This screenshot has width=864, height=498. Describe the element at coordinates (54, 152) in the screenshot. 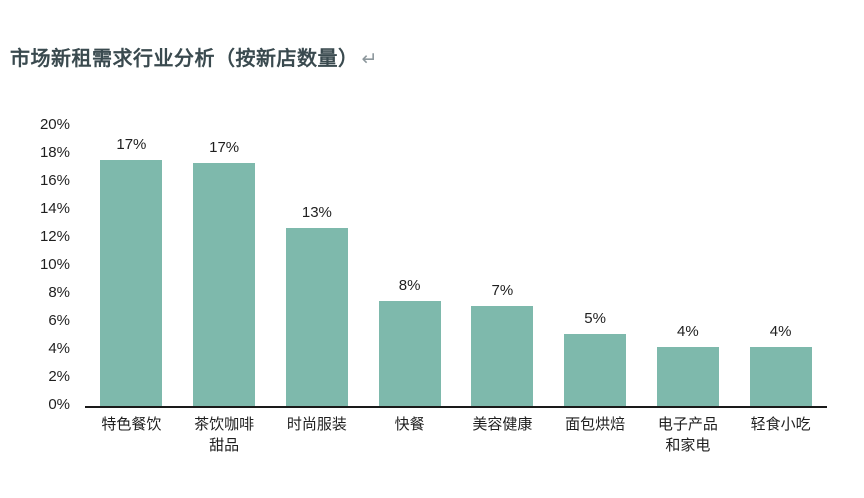

I see `y-tick-label: 18%` at that location.